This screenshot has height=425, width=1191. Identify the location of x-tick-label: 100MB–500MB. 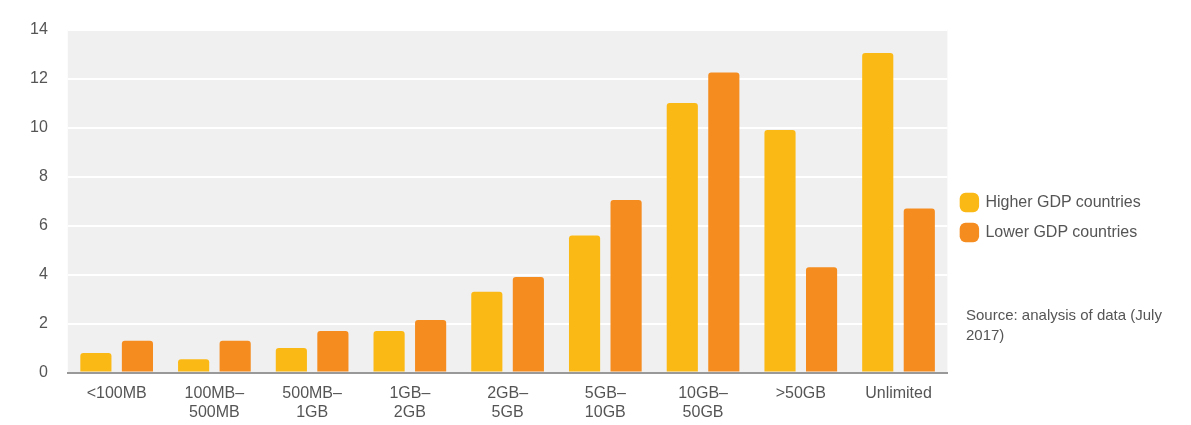
(214, 401).